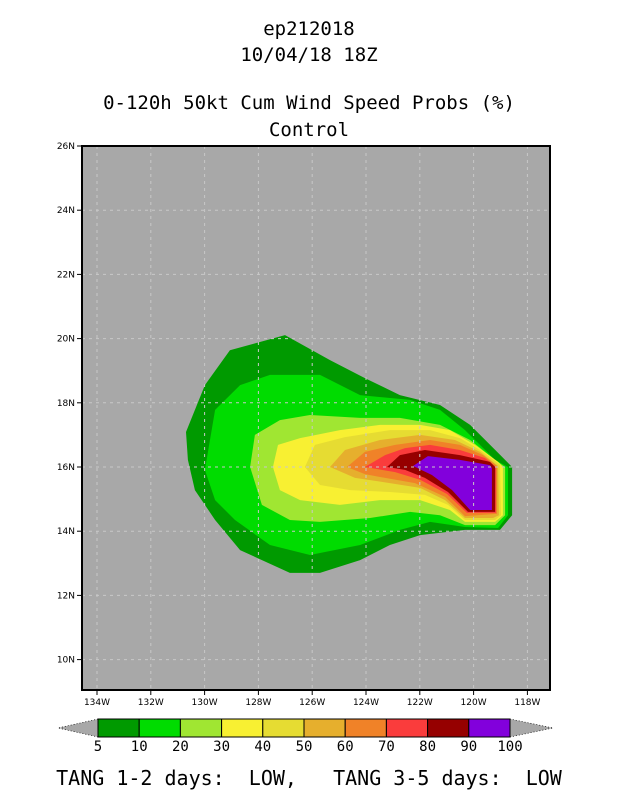 The width and height of the screenshot is (618, 800). Describe the element at coordinates (98, 747) in the screenshot. I see `colorbar-label: 5` at that location.